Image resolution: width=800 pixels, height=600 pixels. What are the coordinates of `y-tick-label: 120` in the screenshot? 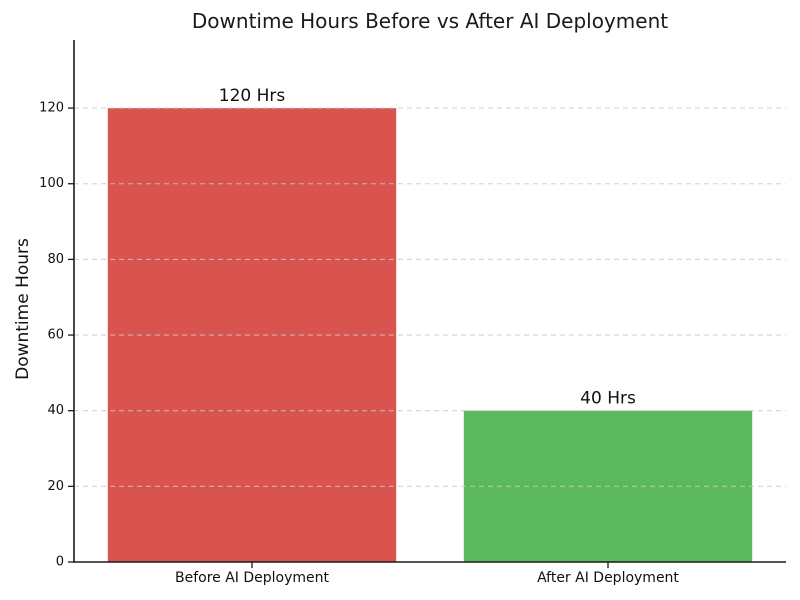 It's located at (51, 108).